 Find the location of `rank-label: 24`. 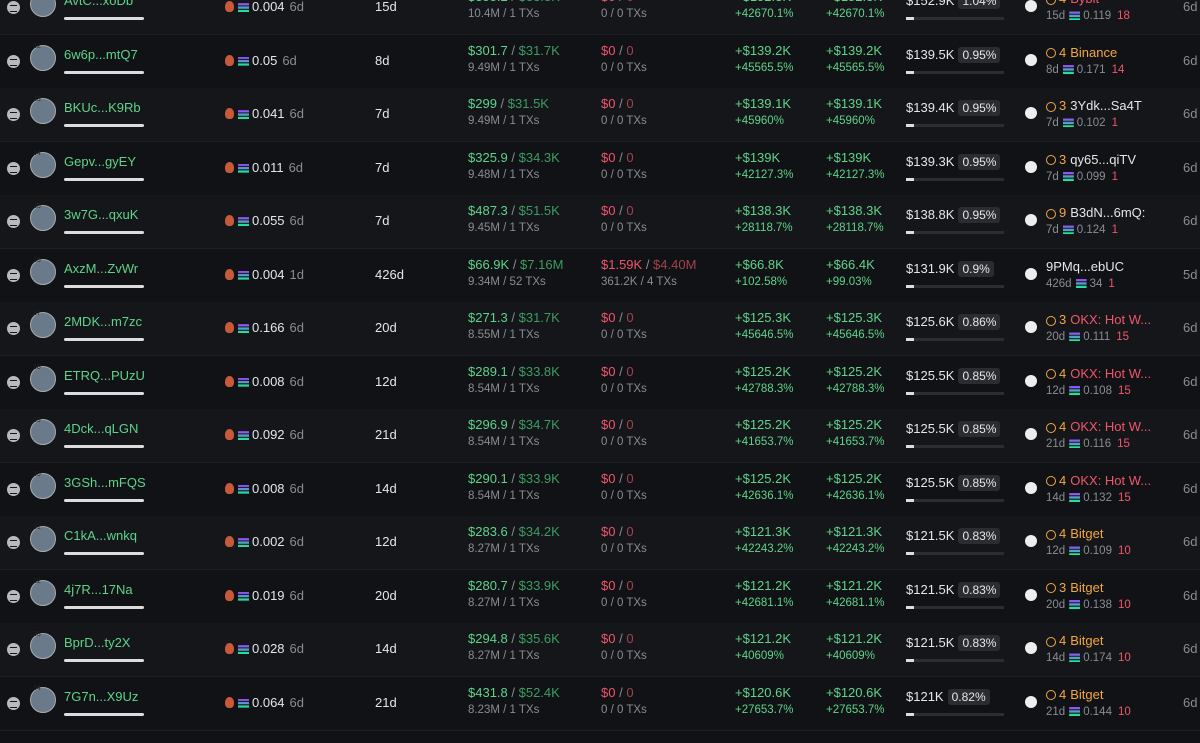

rank-label: 24 is located at coordinates (37, 153).